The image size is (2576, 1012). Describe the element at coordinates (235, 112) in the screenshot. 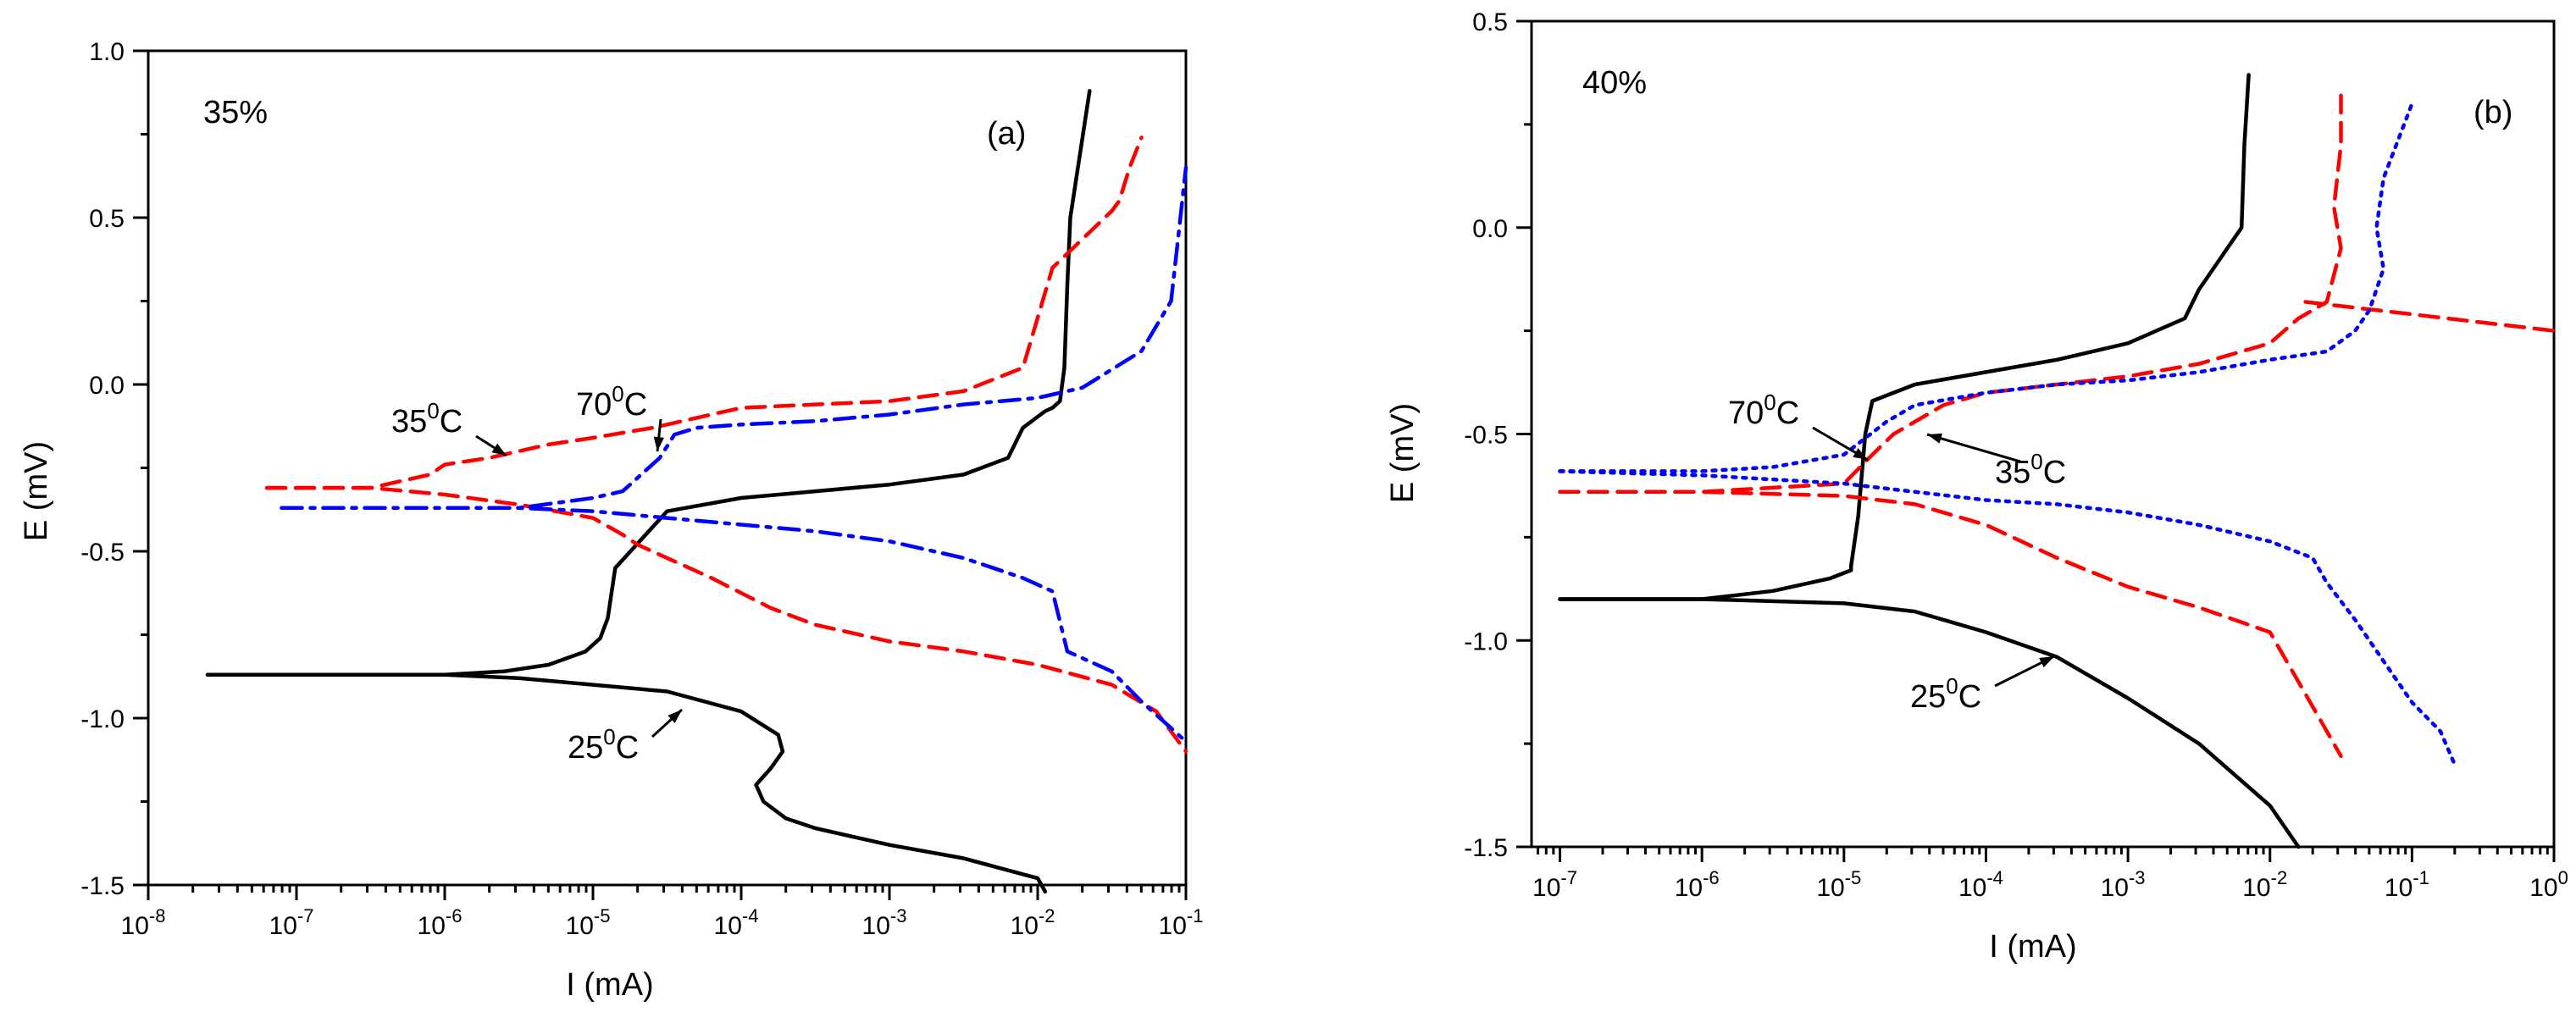

I see `concentration-label-a: 35%` at that location.